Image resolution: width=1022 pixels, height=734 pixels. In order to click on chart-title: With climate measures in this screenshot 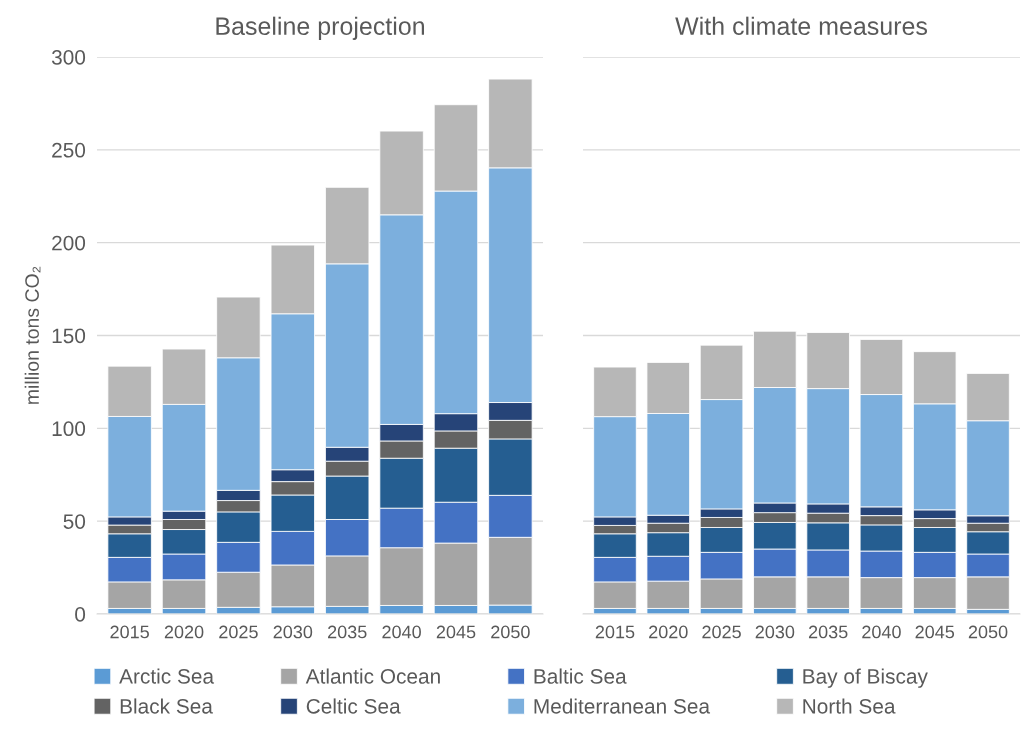, I will do `click(801, 26)`.